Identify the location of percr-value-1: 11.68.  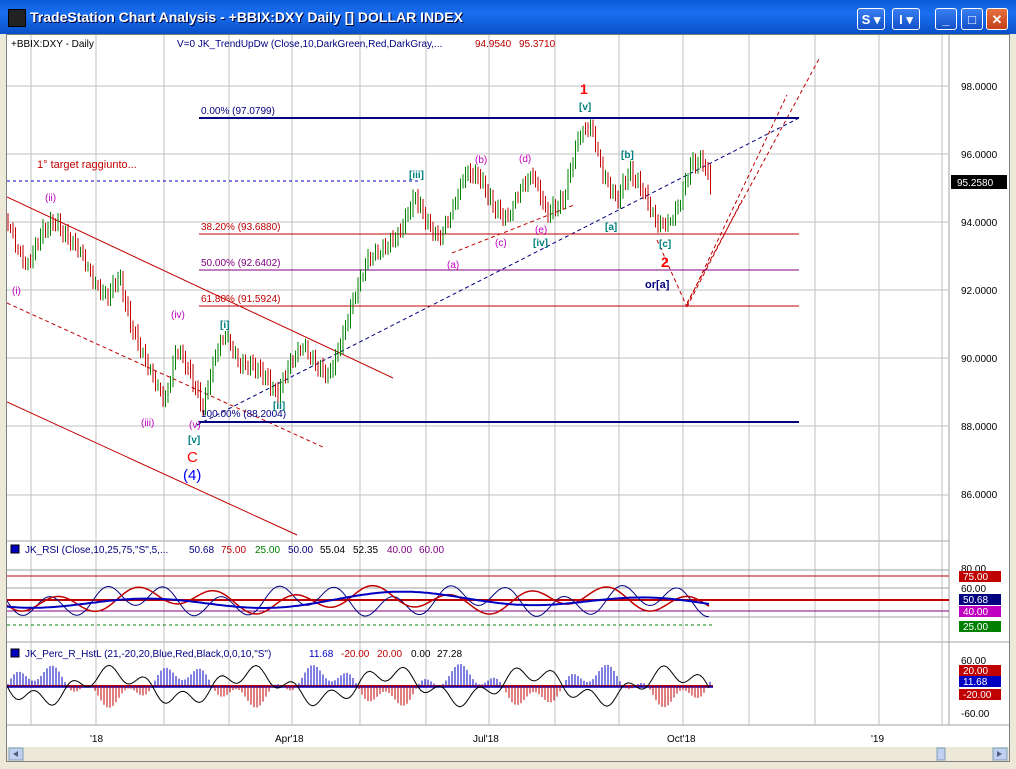
(321, 654).